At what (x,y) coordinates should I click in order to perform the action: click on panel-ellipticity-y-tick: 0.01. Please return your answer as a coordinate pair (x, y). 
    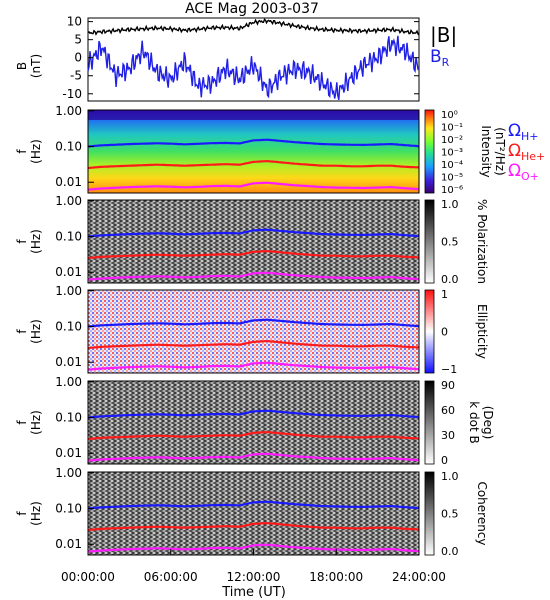
    Looking at the image, I should click on (68, 362).